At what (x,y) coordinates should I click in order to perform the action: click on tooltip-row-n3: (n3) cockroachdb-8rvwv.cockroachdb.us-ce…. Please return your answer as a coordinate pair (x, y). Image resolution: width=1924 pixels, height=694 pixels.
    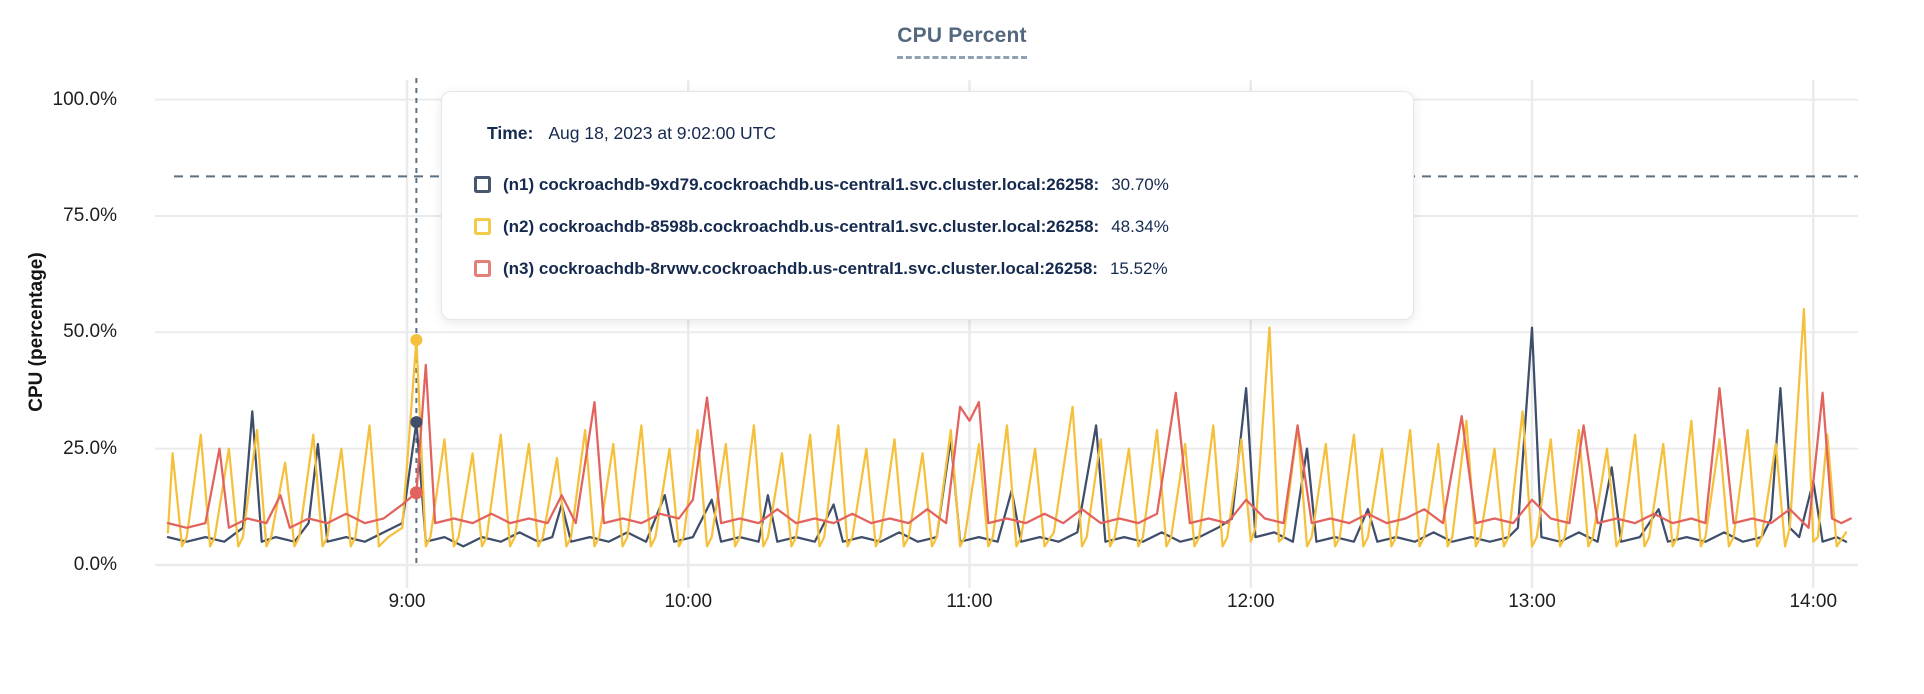
    Looking at the image, I should click on (929, 268).